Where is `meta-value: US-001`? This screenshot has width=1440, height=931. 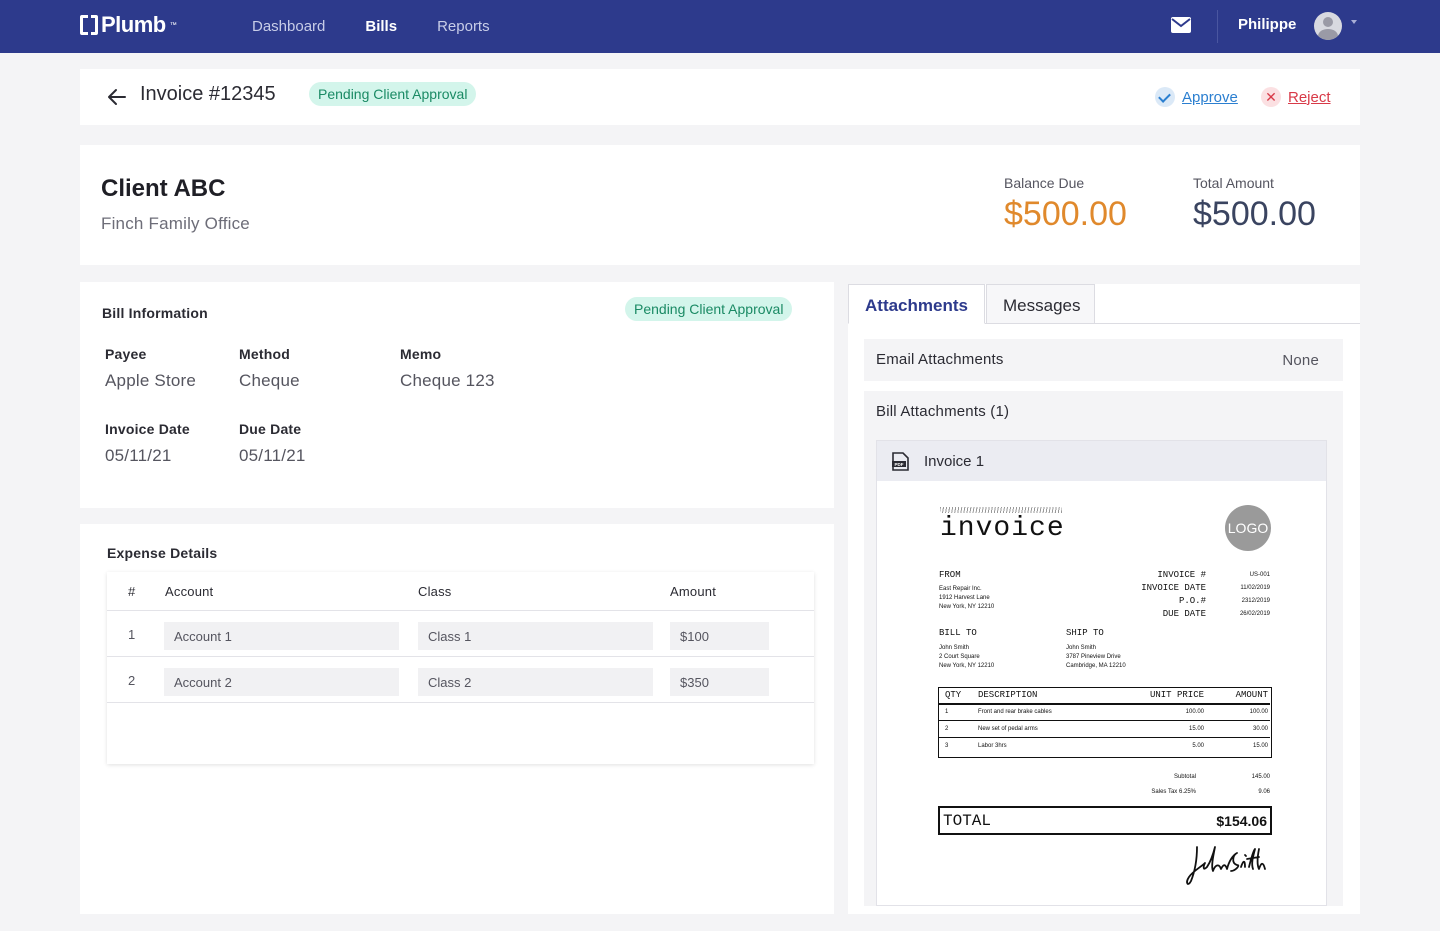
meta-value: US-001 is located at coordinates (1259, 575).